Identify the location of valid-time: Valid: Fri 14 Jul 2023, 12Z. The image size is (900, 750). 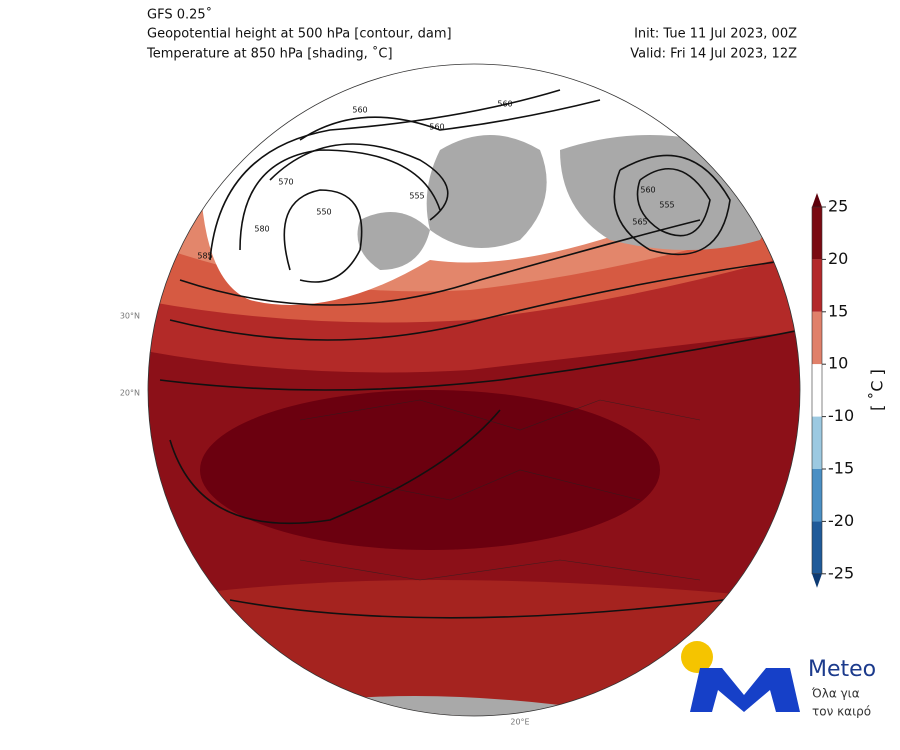
(713, 54).